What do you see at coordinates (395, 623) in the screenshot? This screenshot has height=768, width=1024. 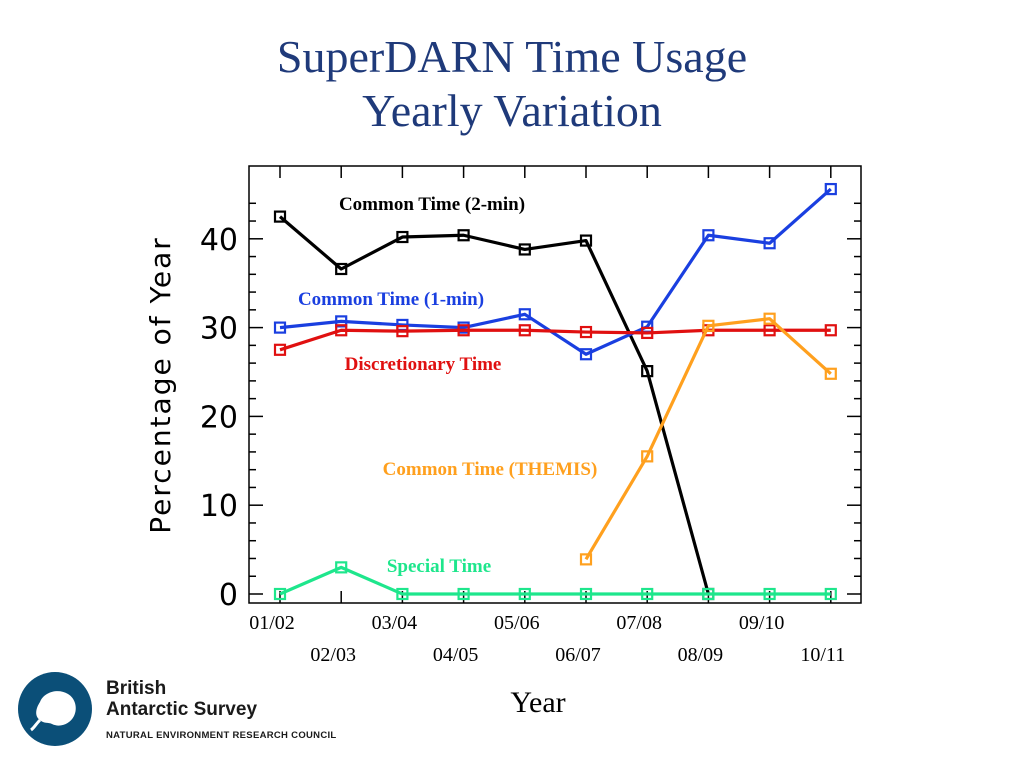 I see `x-tick-label: 03/04` at bounding box center [395, 623].